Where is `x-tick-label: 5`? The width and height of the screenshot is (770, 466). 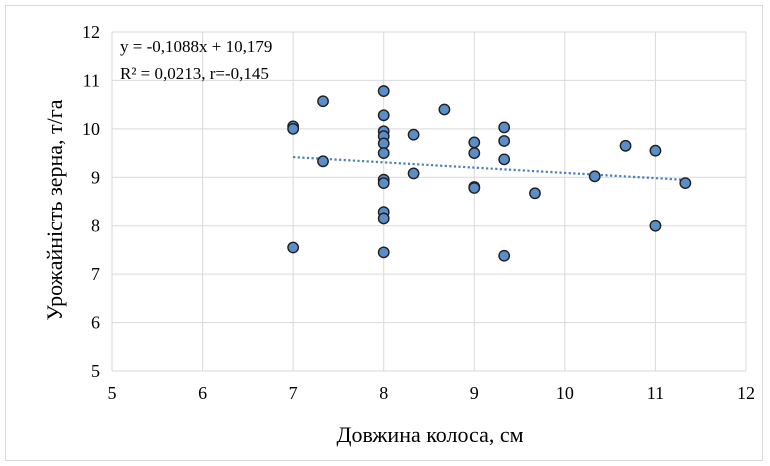 x-tick-label: 5 is located at coordinates (112, 393).